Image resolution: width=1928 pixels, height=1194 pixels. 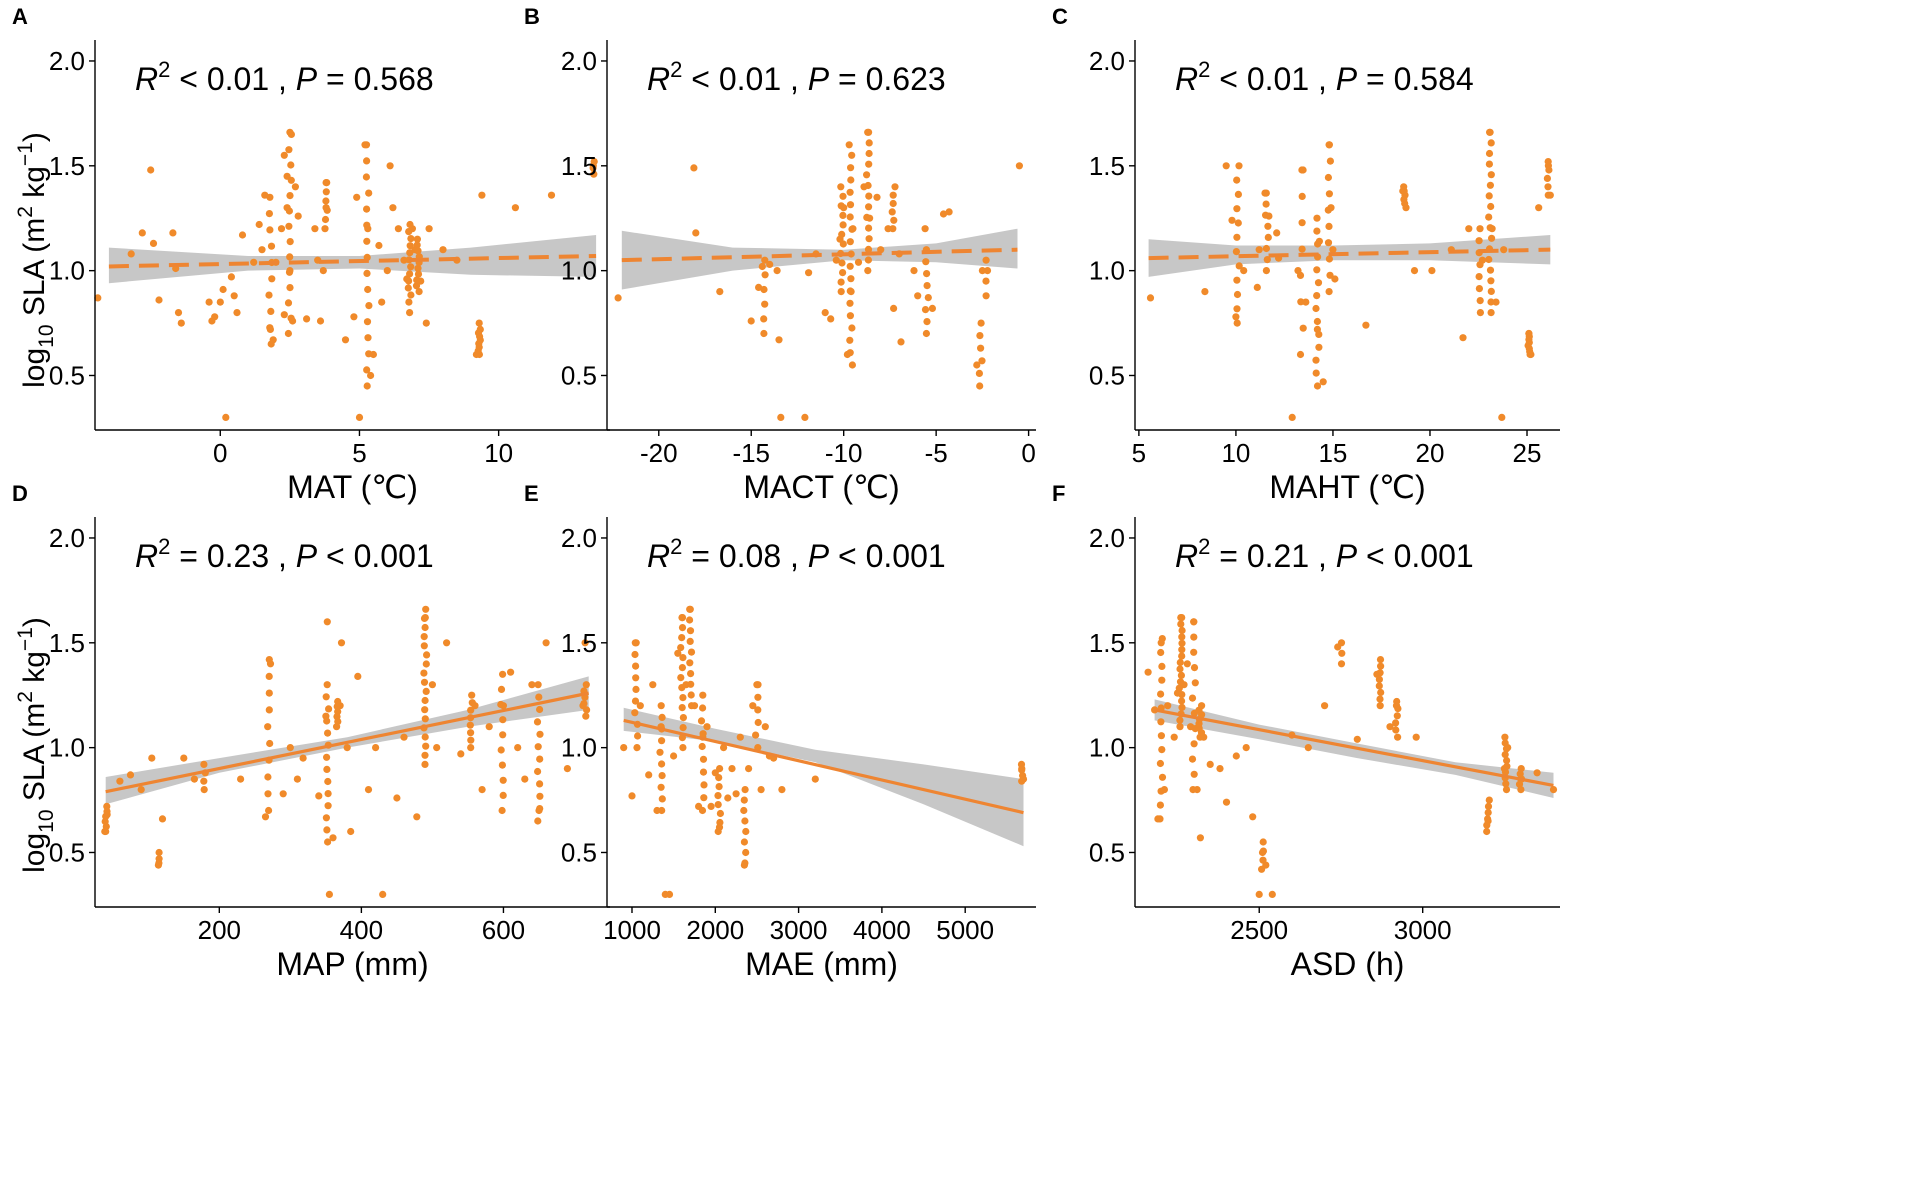 What do you see at coordinates (799, 930) in the screenshot?
I see `x-tick-label: 3000` at bounding box center [799, 930].